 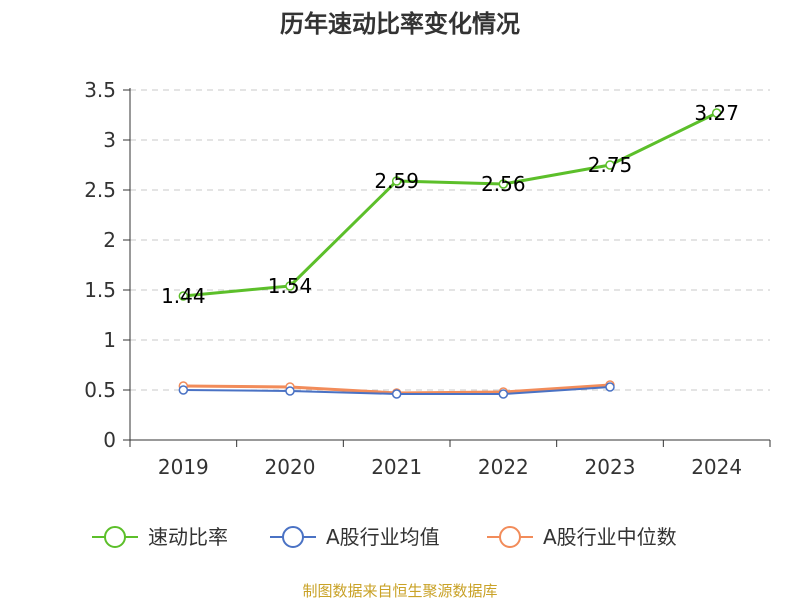 I want to click on y-tick-label: 1.5, so click(x=100, y=290).